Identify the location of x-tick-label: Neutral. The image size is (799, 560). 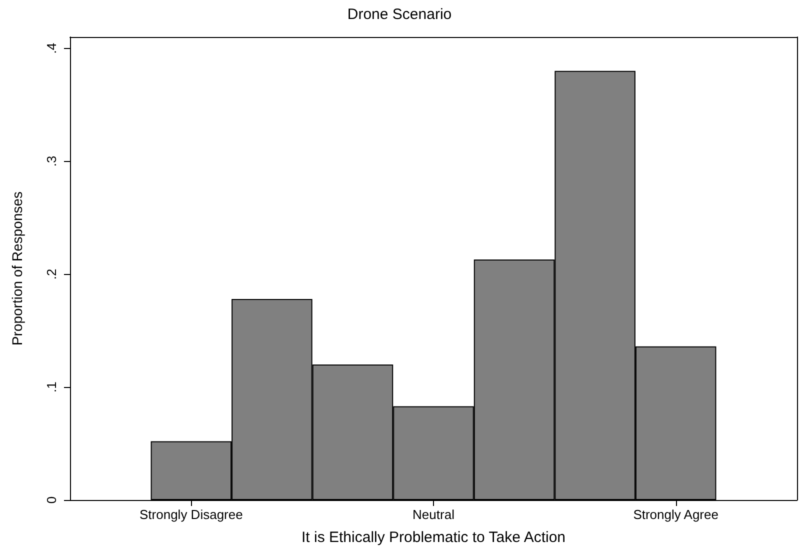
(433, 514).